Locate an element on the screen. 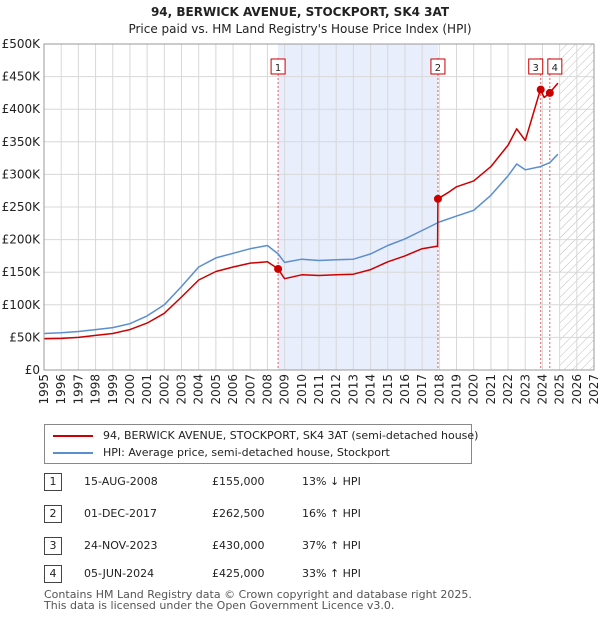 This screenshot has width=600, height=620. x-tick-label: 2018 is located at coordinates (439, 389).